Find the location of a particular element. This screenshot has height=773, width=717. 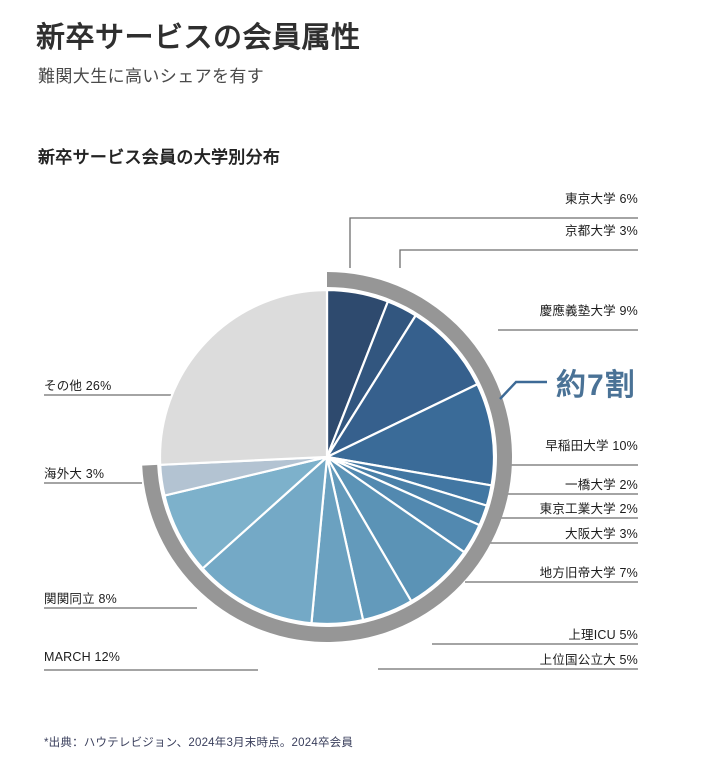

pie-label-MARCH: MARCH 12% is located at coordinates (82, 657).